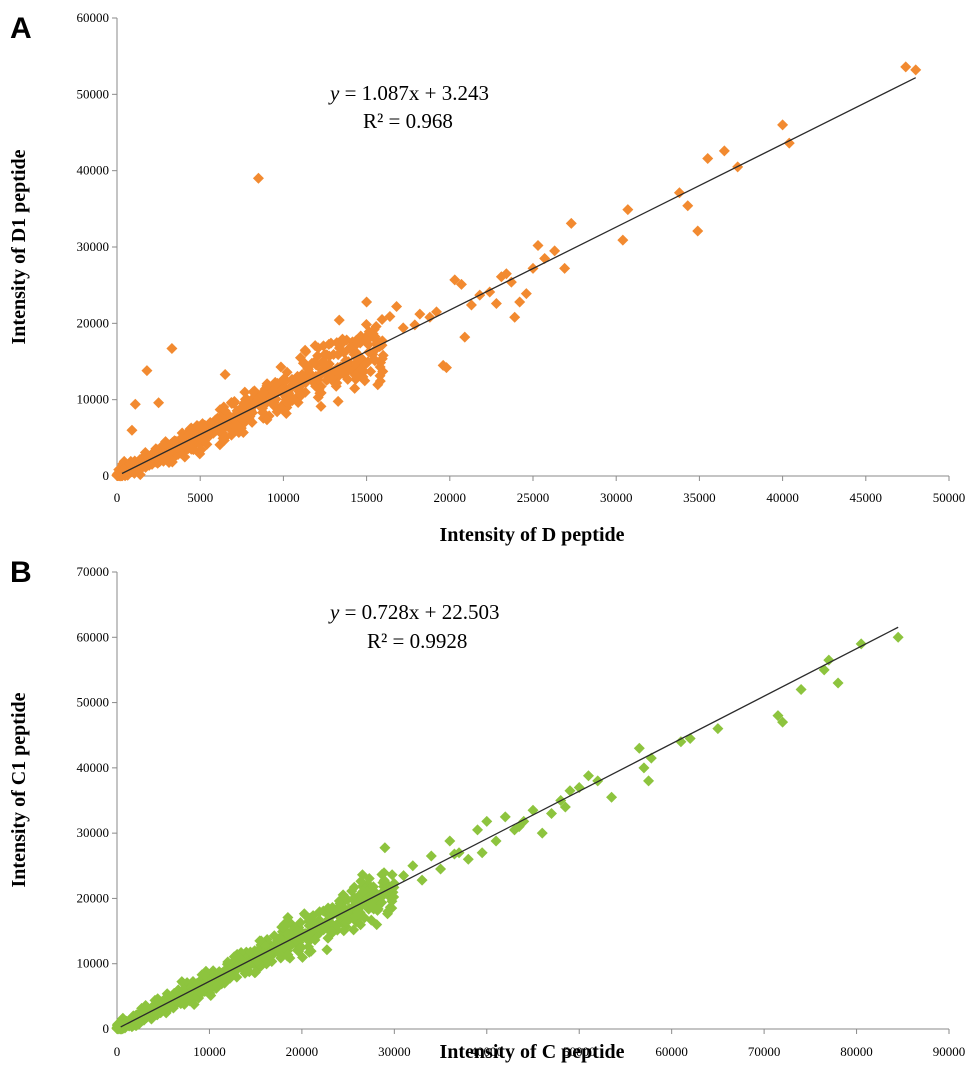 The image size is (976, 1072). I want to click on y-tick-label: 0, so click(106, 1028).